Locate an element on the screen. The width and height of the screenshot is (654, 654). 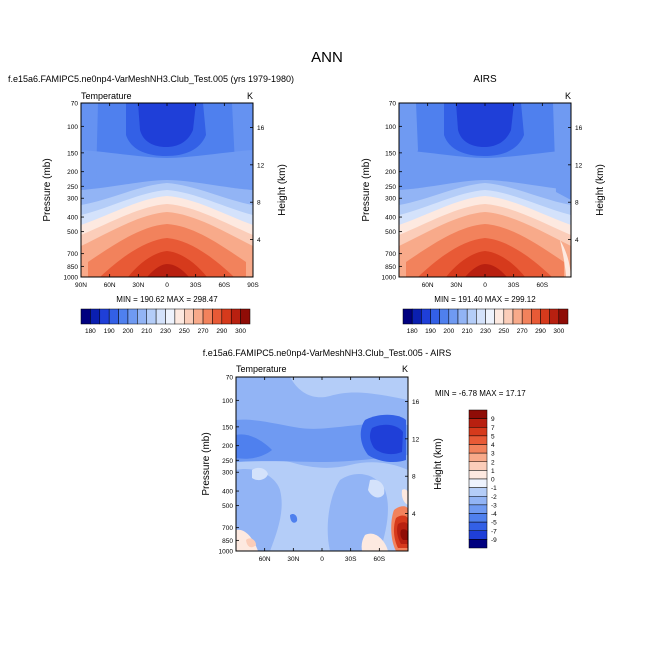
panel-model-ylabel: Pressure (mb) is located at coordinates (47, 189).